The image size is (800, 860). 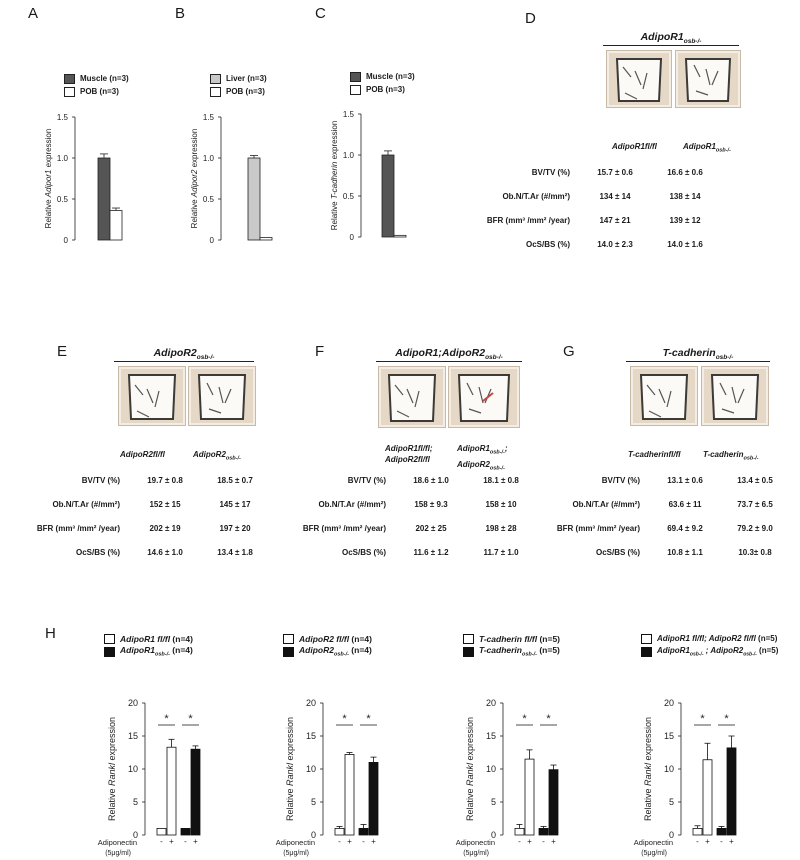 I want to click on y-tick-label: 10, so click(x=133, y=769).